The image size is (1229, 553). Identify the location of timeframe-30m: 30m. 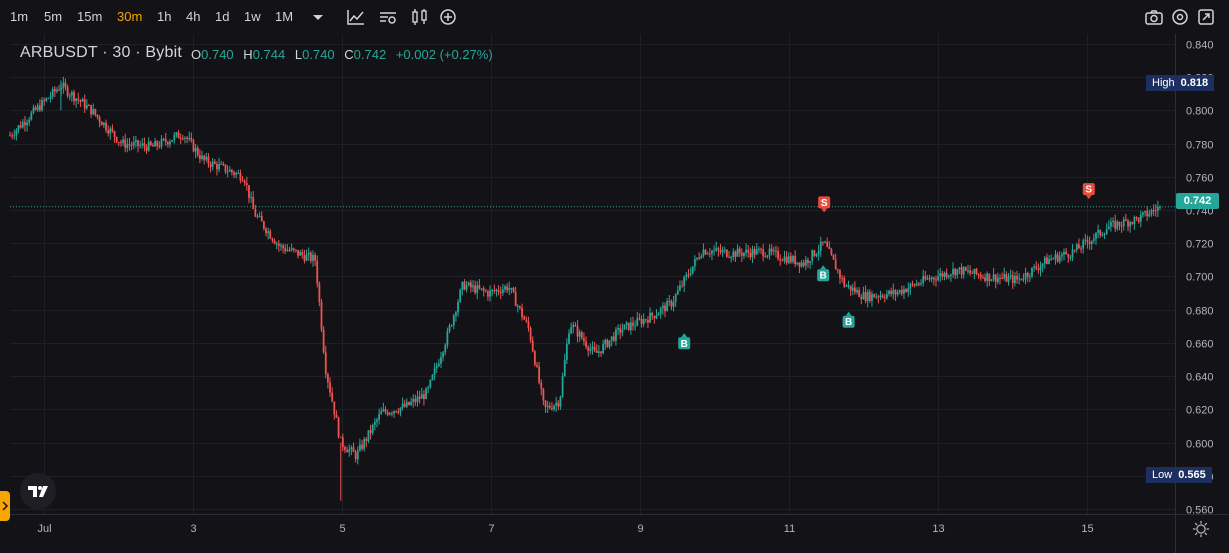
(130, 16).